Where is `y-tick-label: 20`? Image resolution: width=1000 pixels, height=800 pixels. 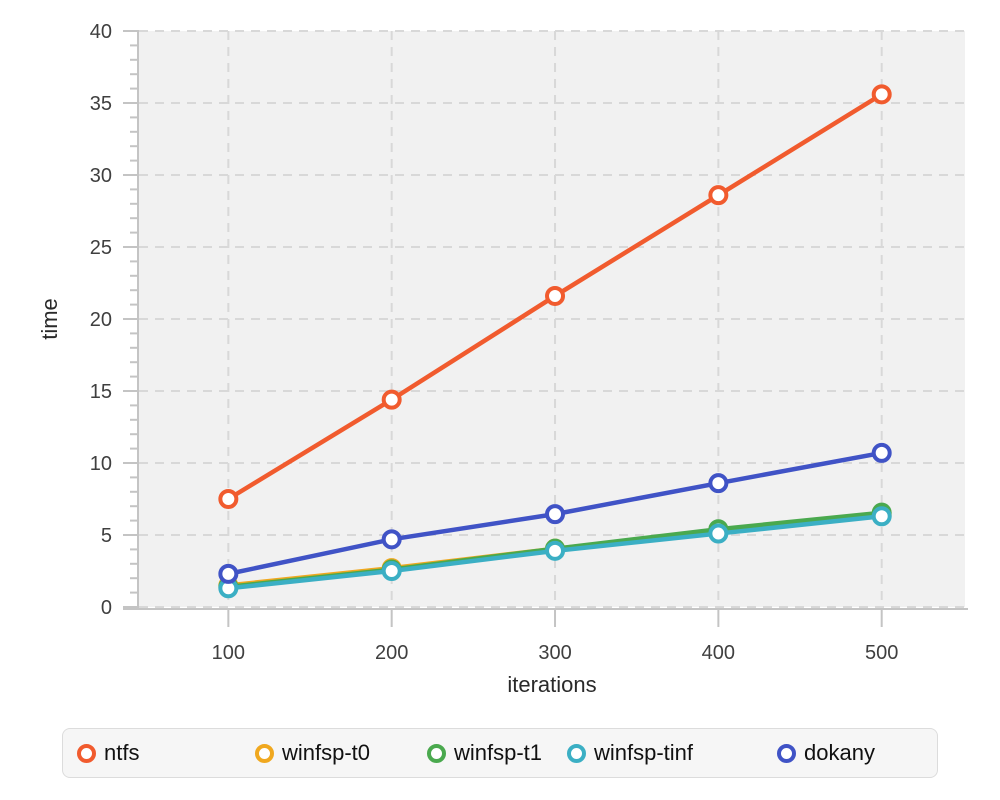 y-tick-label: 20 is located at coordinates (101, 320).